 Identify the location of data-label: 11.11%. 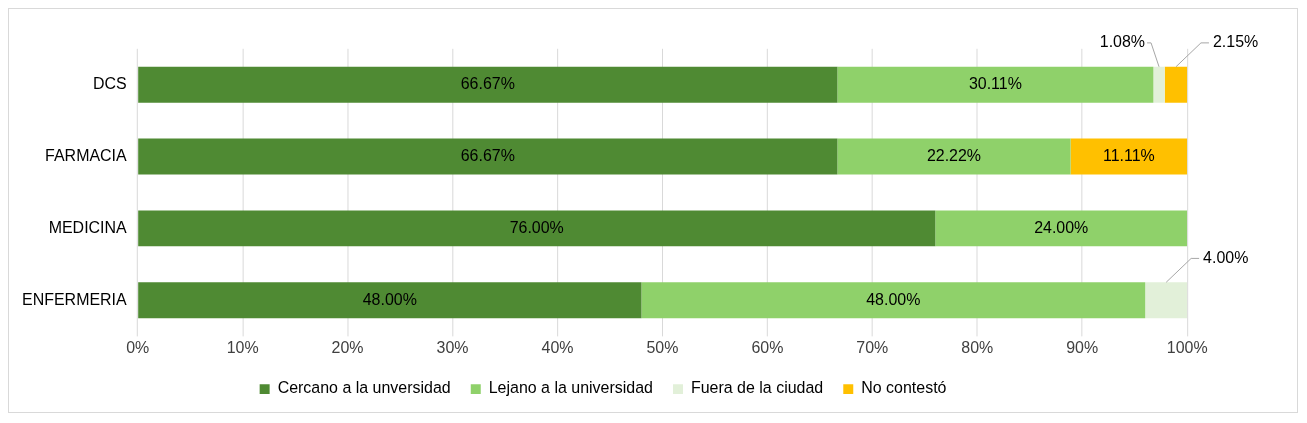
(1128, 155).